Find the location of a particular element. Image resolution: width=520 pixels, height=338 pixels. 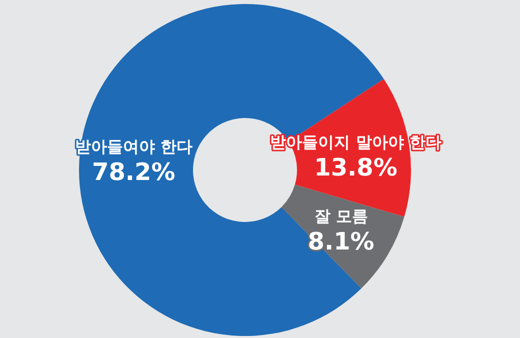

data-label: 78.2% is located at coordinates (134, 172).